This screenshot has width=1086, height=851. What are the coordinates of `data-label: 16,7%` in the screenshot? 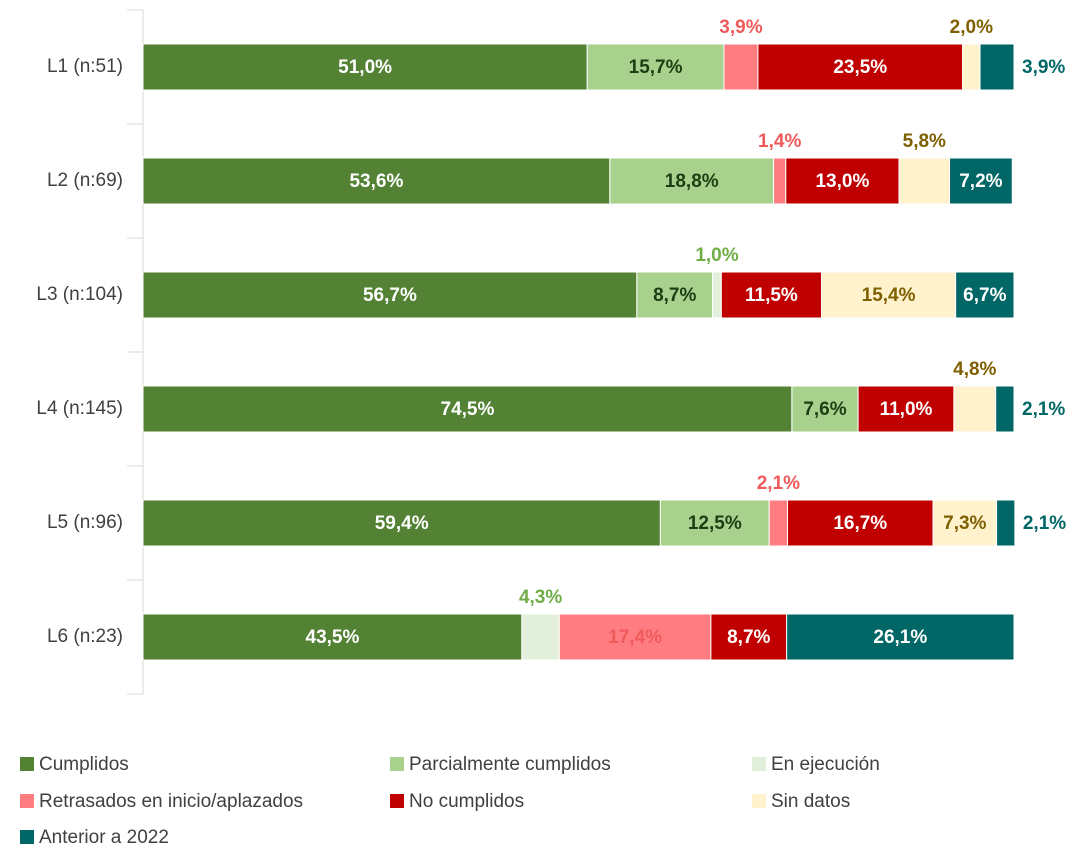 It's located at (860, 523).